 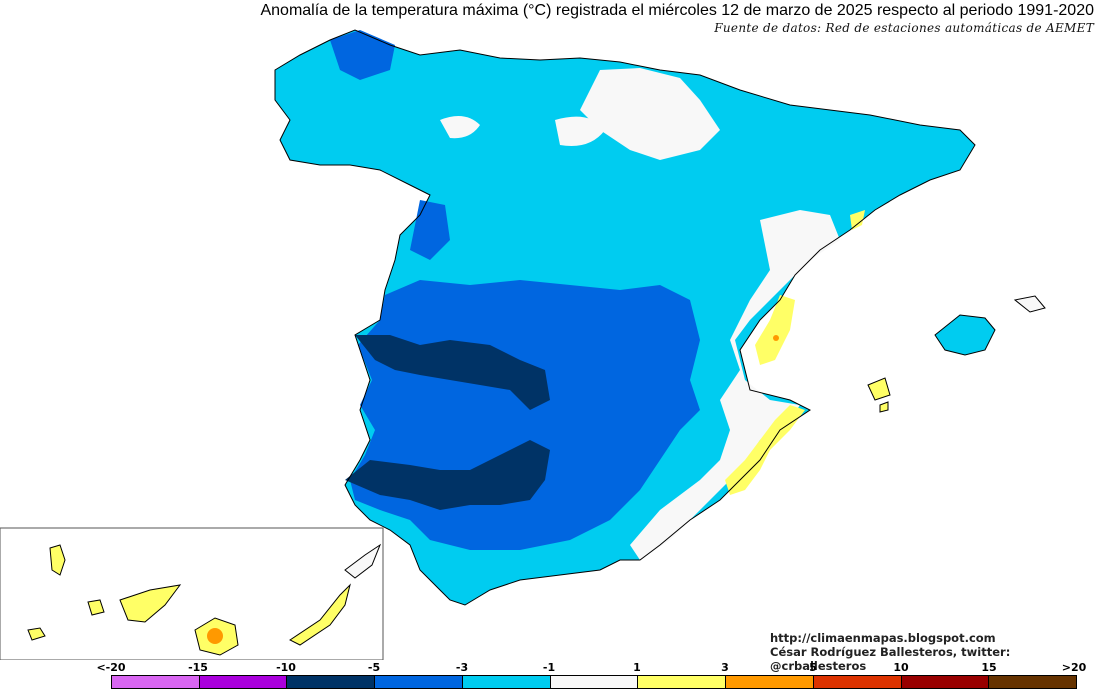 I want to click on ibiza-island, so click(x=879, y=389).